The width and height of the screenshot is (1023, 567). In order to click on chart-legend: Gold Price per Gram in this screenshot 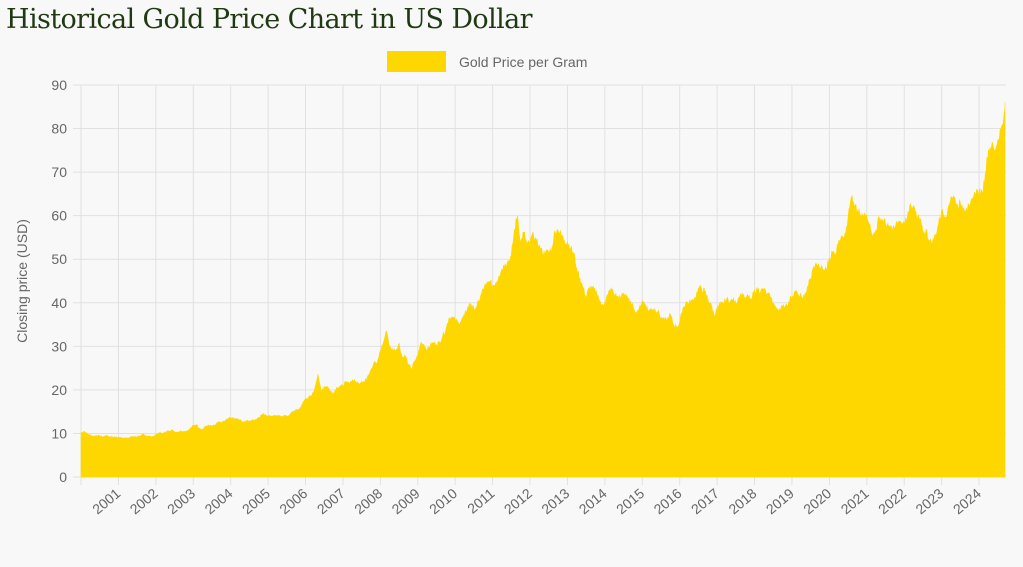, I will do `click(487, 61)`.